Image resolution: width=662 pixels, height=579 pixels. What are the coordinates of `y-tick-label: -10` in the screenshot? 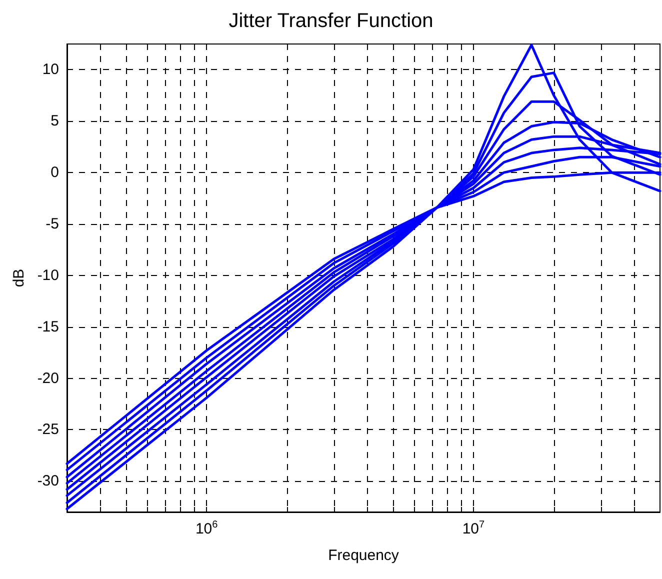 It's located at (48, 275).